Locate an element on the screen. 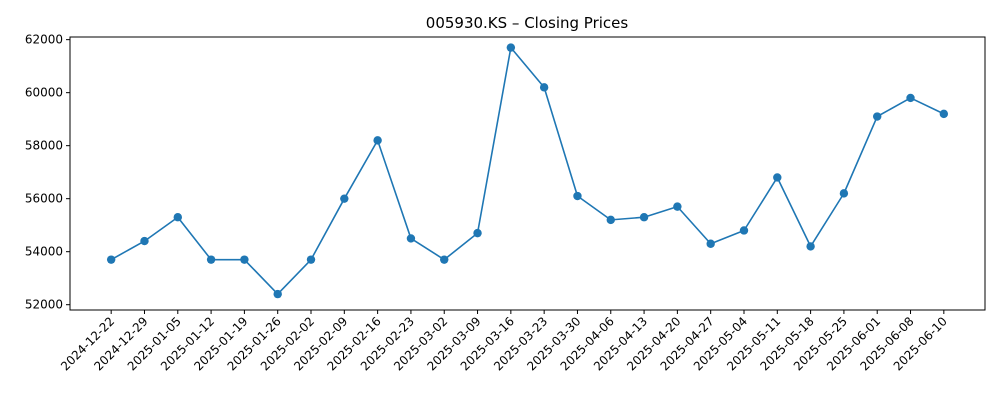  y-tick-label: 62000 is located at coordinates (44, 40).